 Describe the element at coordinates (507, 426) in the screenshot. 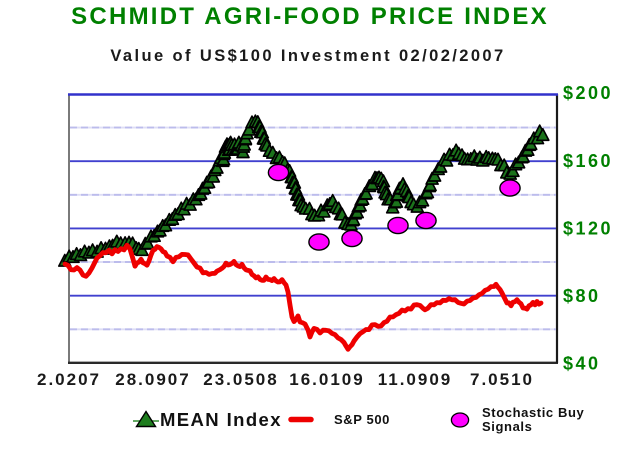

I see `svg-text: Signals` at that location.